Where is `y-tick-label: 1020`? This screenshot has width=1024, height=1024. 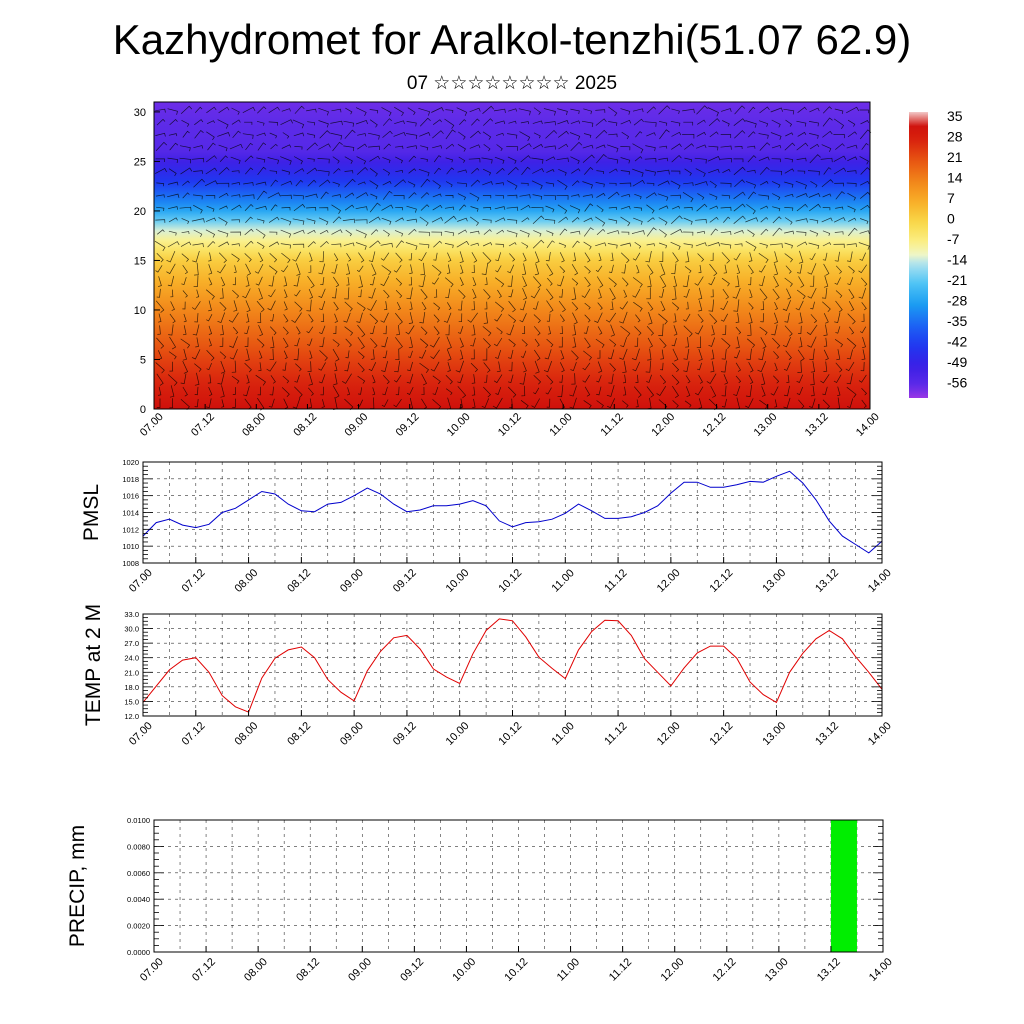
y-tick-label: 1020 is located at coordinates (130, 462).